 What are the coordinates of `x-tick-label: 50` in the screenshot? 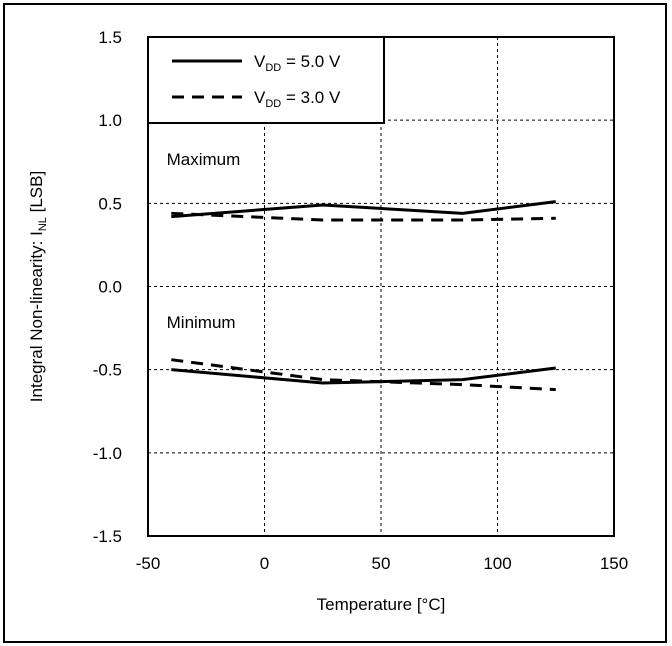 It's located at (381, 563).